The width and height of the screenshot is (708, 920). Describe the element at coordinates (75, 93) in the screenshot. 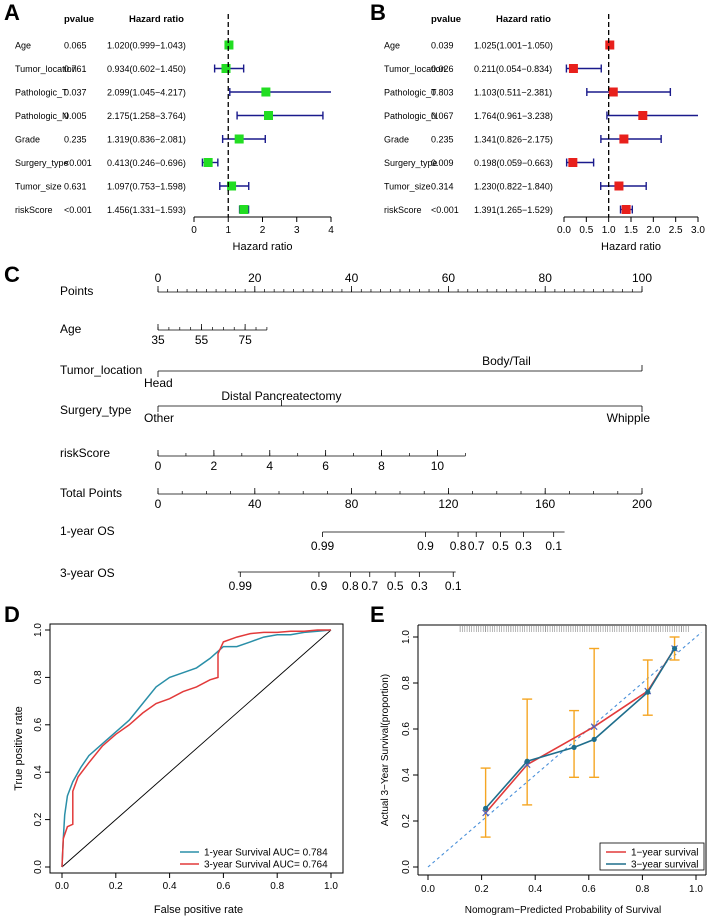

I see `row-pvalue: 0.037` at that location.